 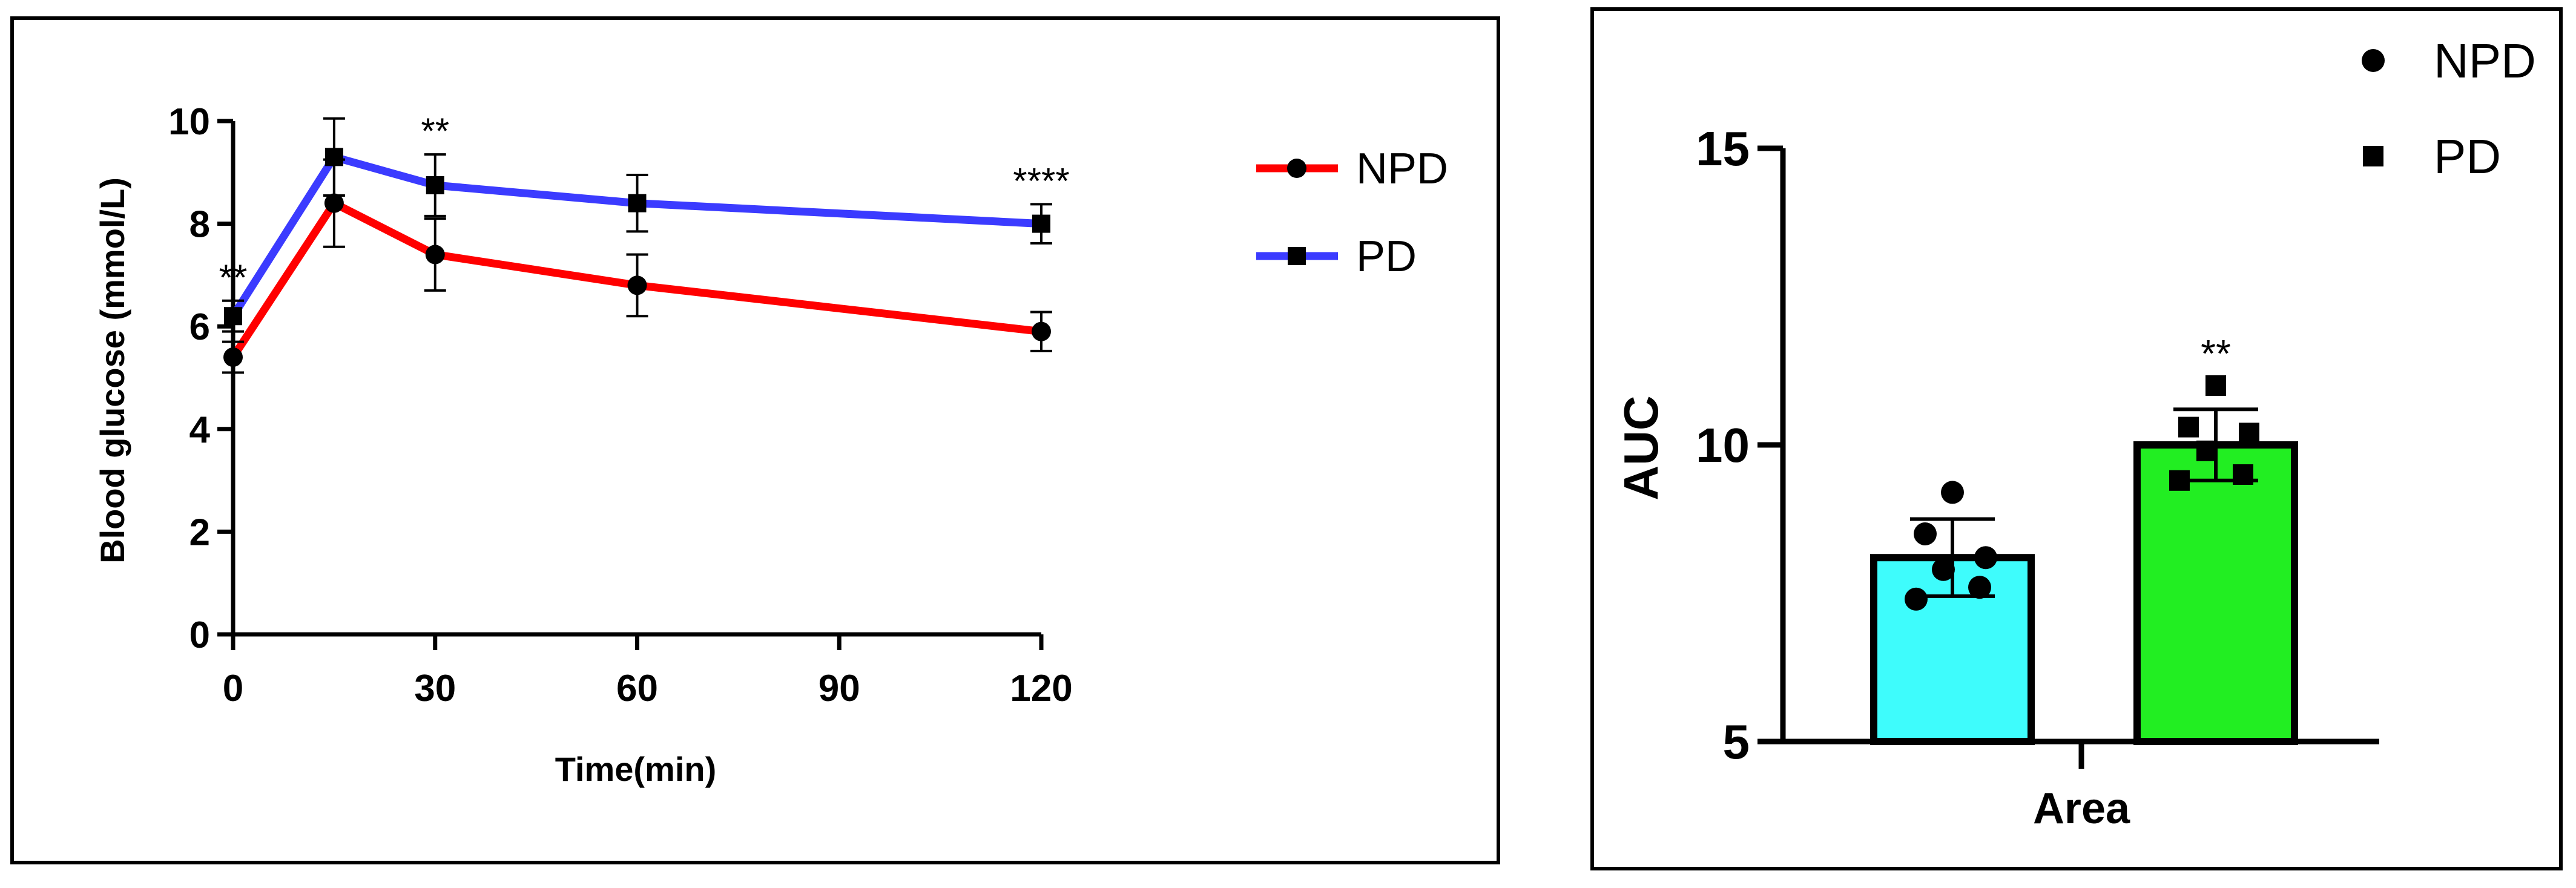 I want to click on bar-pd, so click(x=2215, y=593).